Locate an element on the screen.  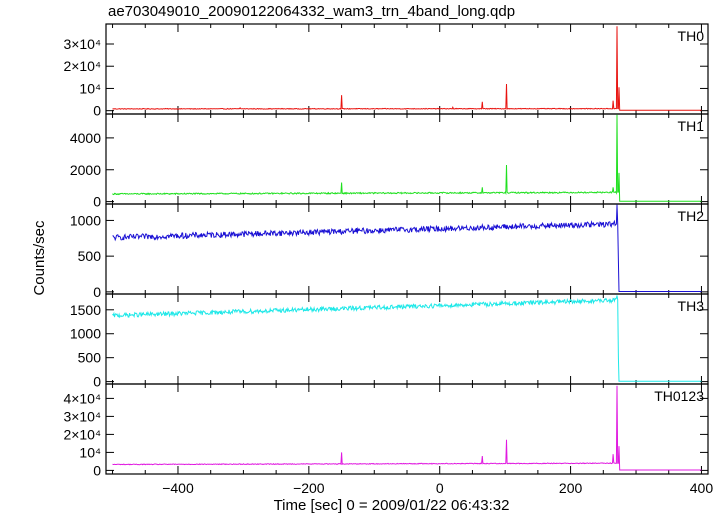
series-label: TH0 is located at coordinates (691, 36).